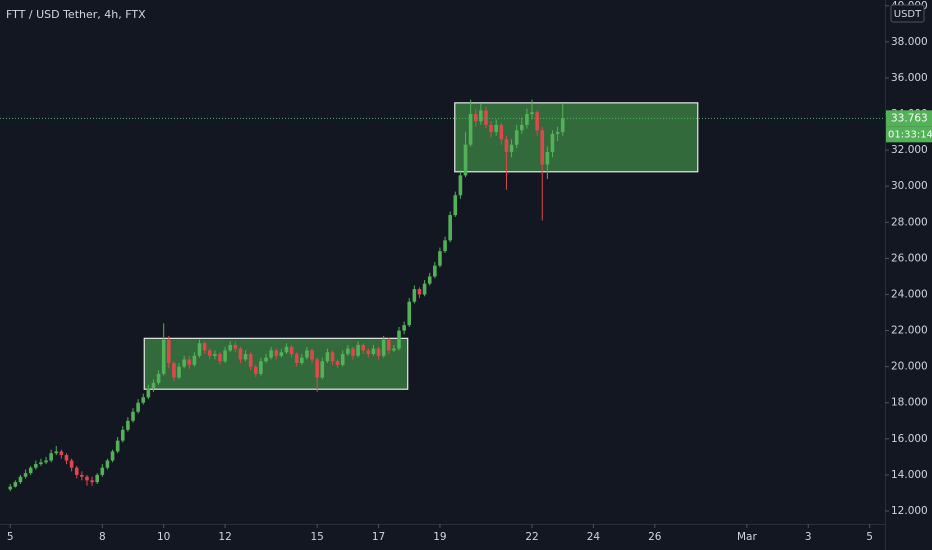  Describe the element at coordinates (909, 150) in the screenshot. I see `y-tick-label: 32.000` at that location.